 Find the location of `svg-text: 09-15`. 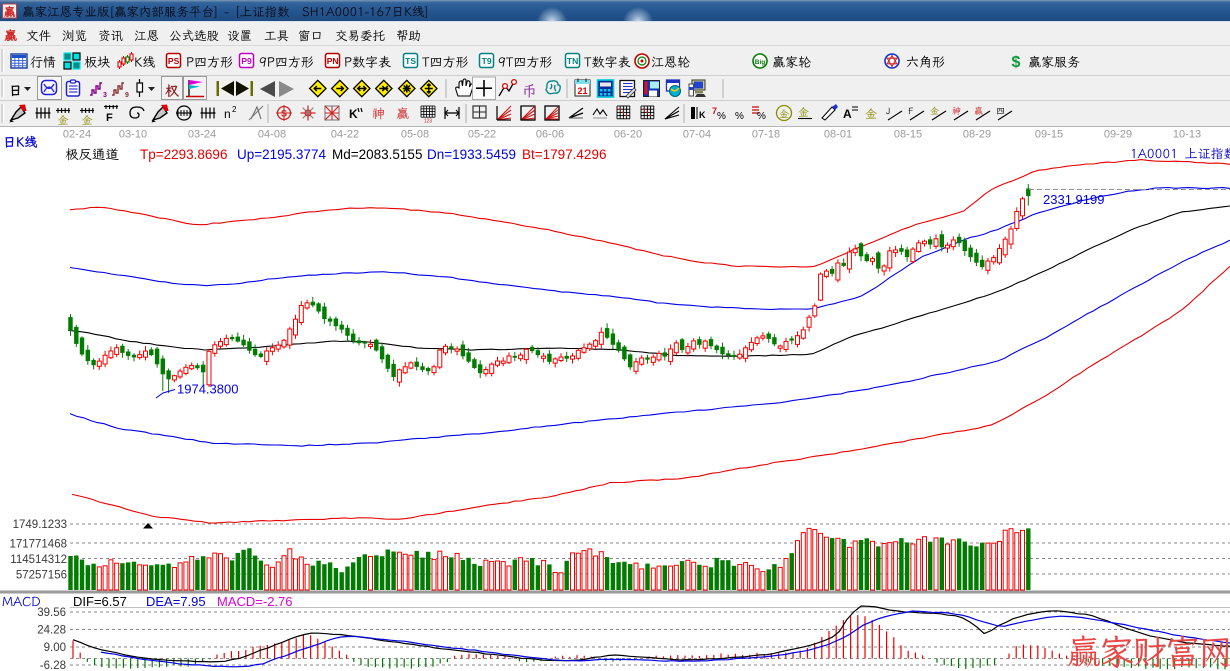

svg-text: 09-15 is located at coordinates (1049, 135).